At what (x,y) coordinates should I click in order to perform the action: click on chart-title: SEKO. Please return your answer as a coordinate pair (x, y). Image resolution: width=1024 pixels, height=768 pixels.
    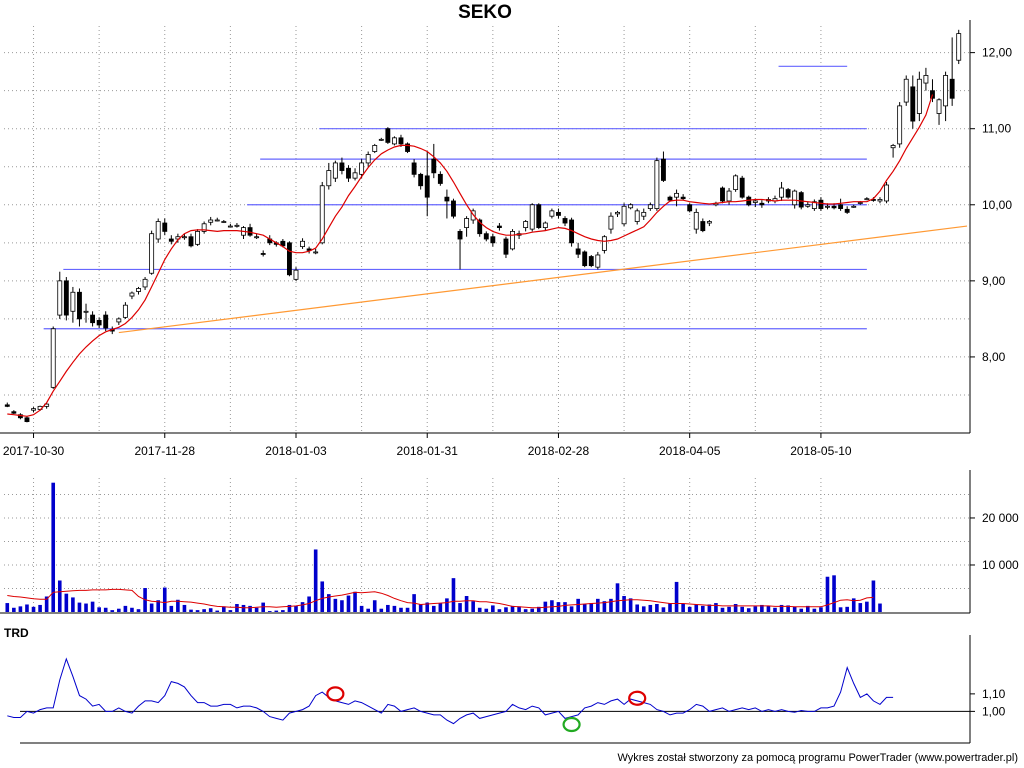
    Looking at the image, I should click on (485, 12).